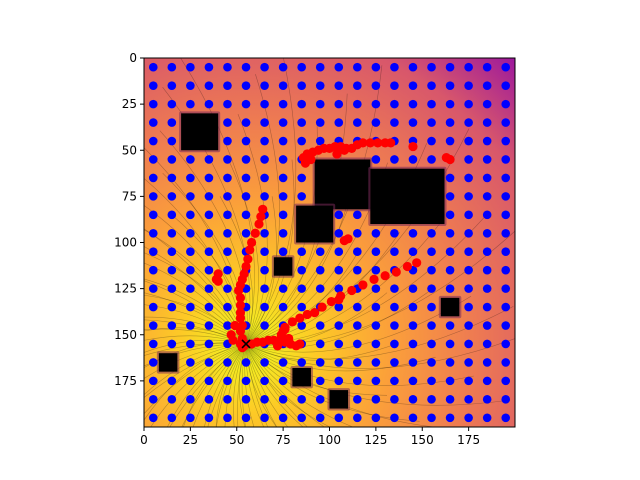  I want to click on x-tick-label: 150, so click(422, 440).